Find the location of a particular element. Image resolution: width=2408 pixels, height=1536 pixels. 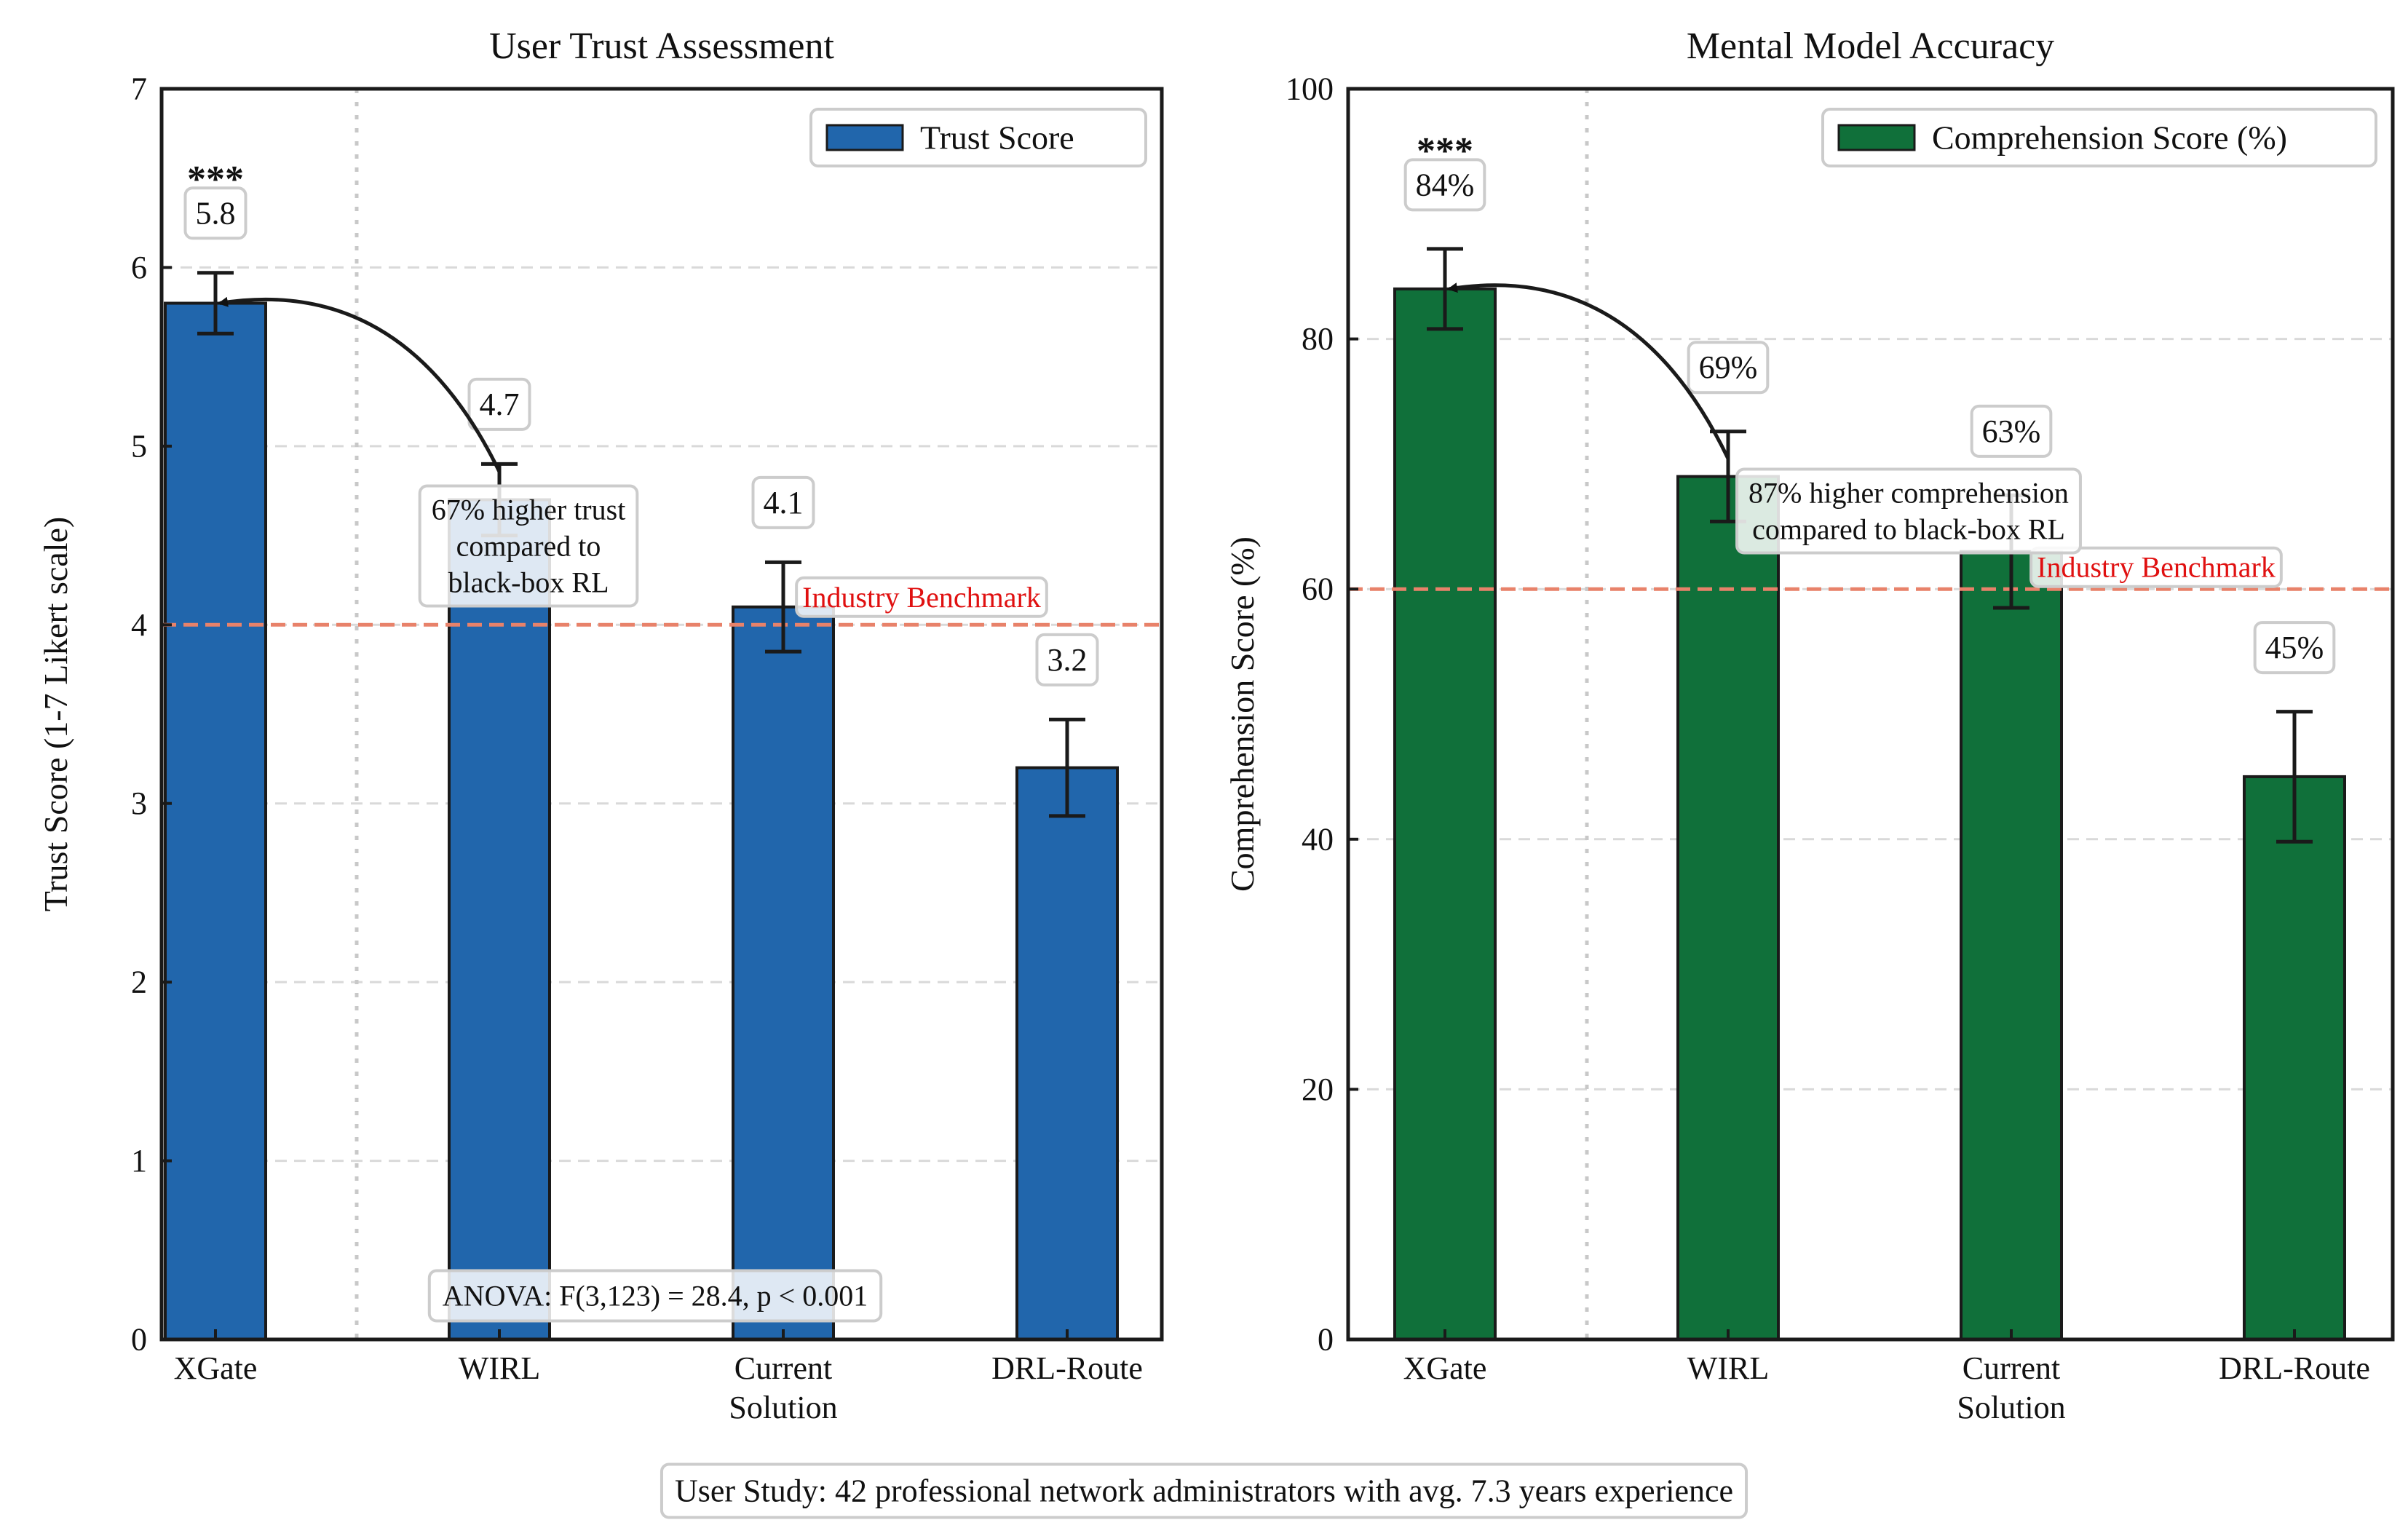

chart-title: Mental Model Accuracy is located at coordinates (1871, 46).